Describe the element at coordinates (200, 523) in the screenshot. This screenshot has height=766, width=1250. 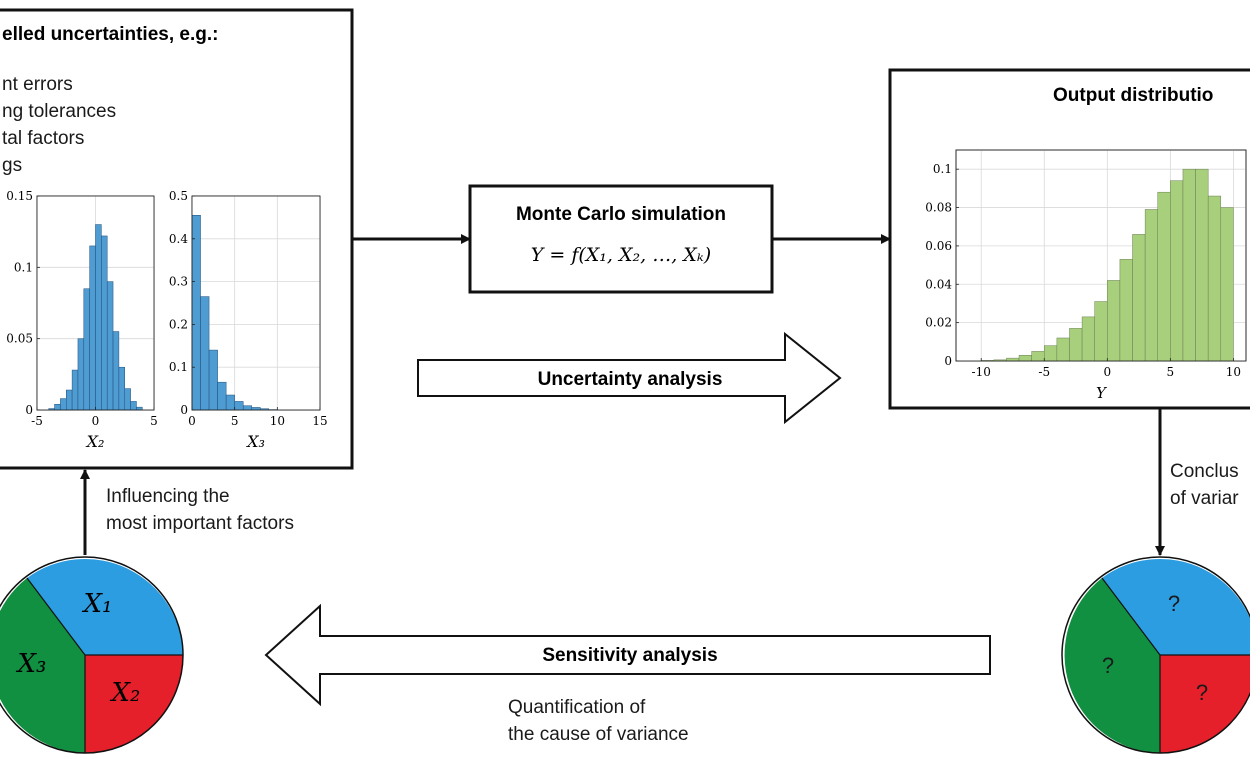
I see `influencing-label-2: most important factors` at that location.